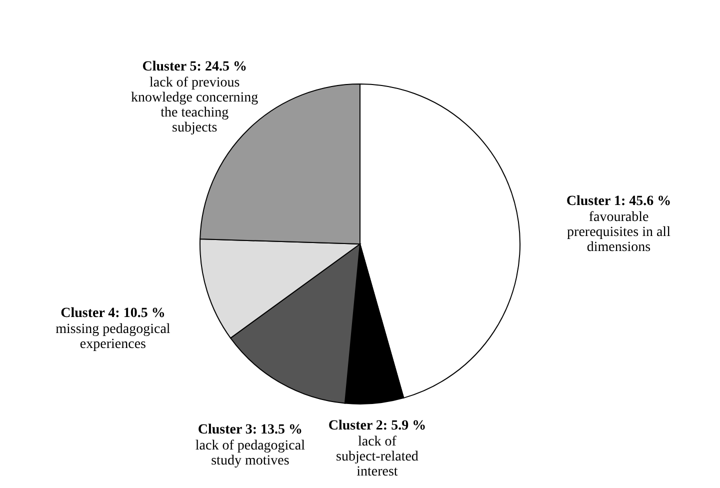 The width and height of the screenshot is (720, 488). What do you see at coordinates (377, 457) in the screenshot?
I see `slice-label: lack of subject-related interest` at bounding box center [377, 457].